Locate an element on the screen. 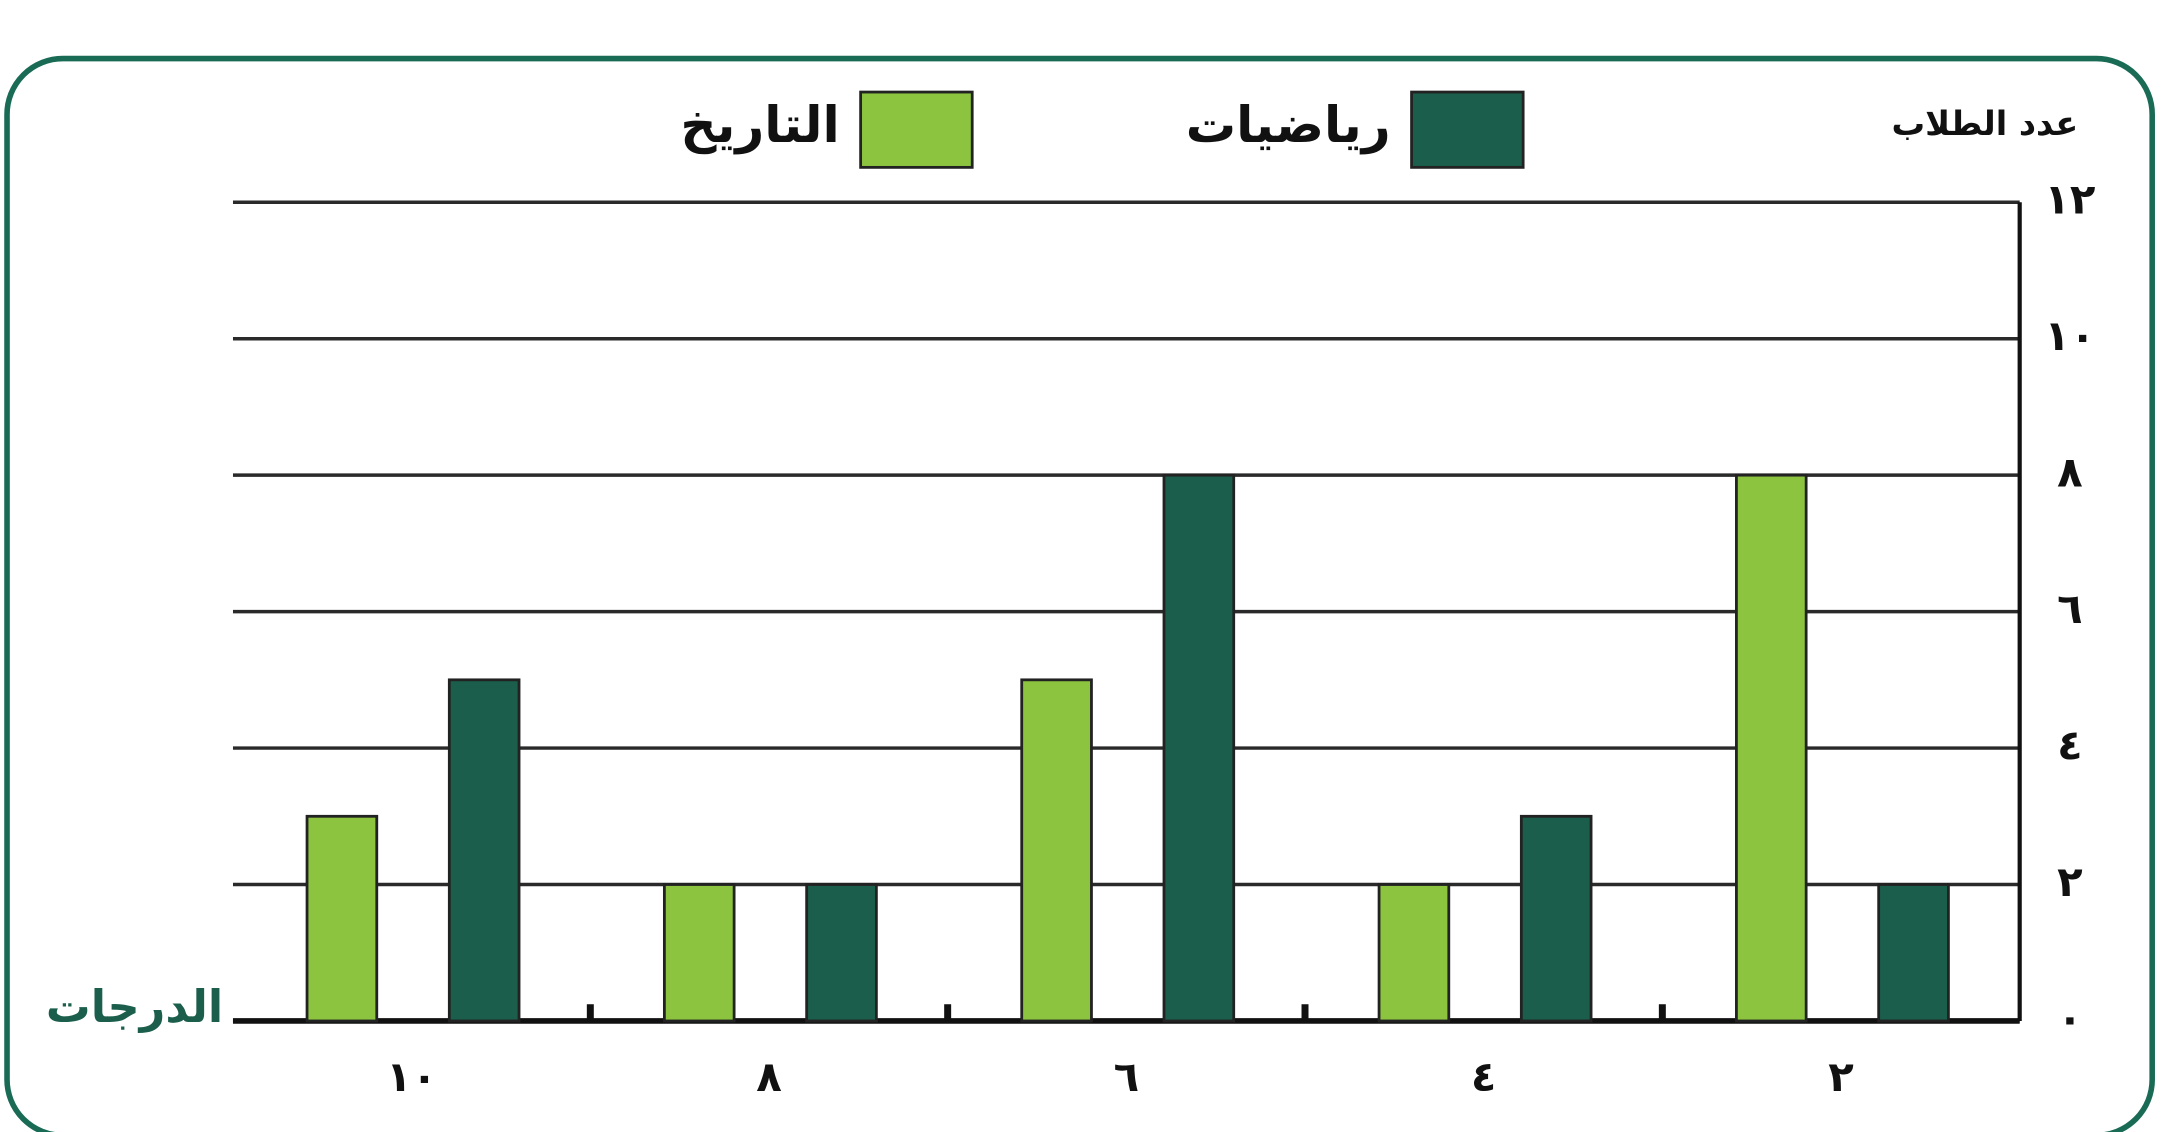 The width and height of the screenshot is (2162, 1132). legend-label: التاريخ is located at coordinates (759, 125).